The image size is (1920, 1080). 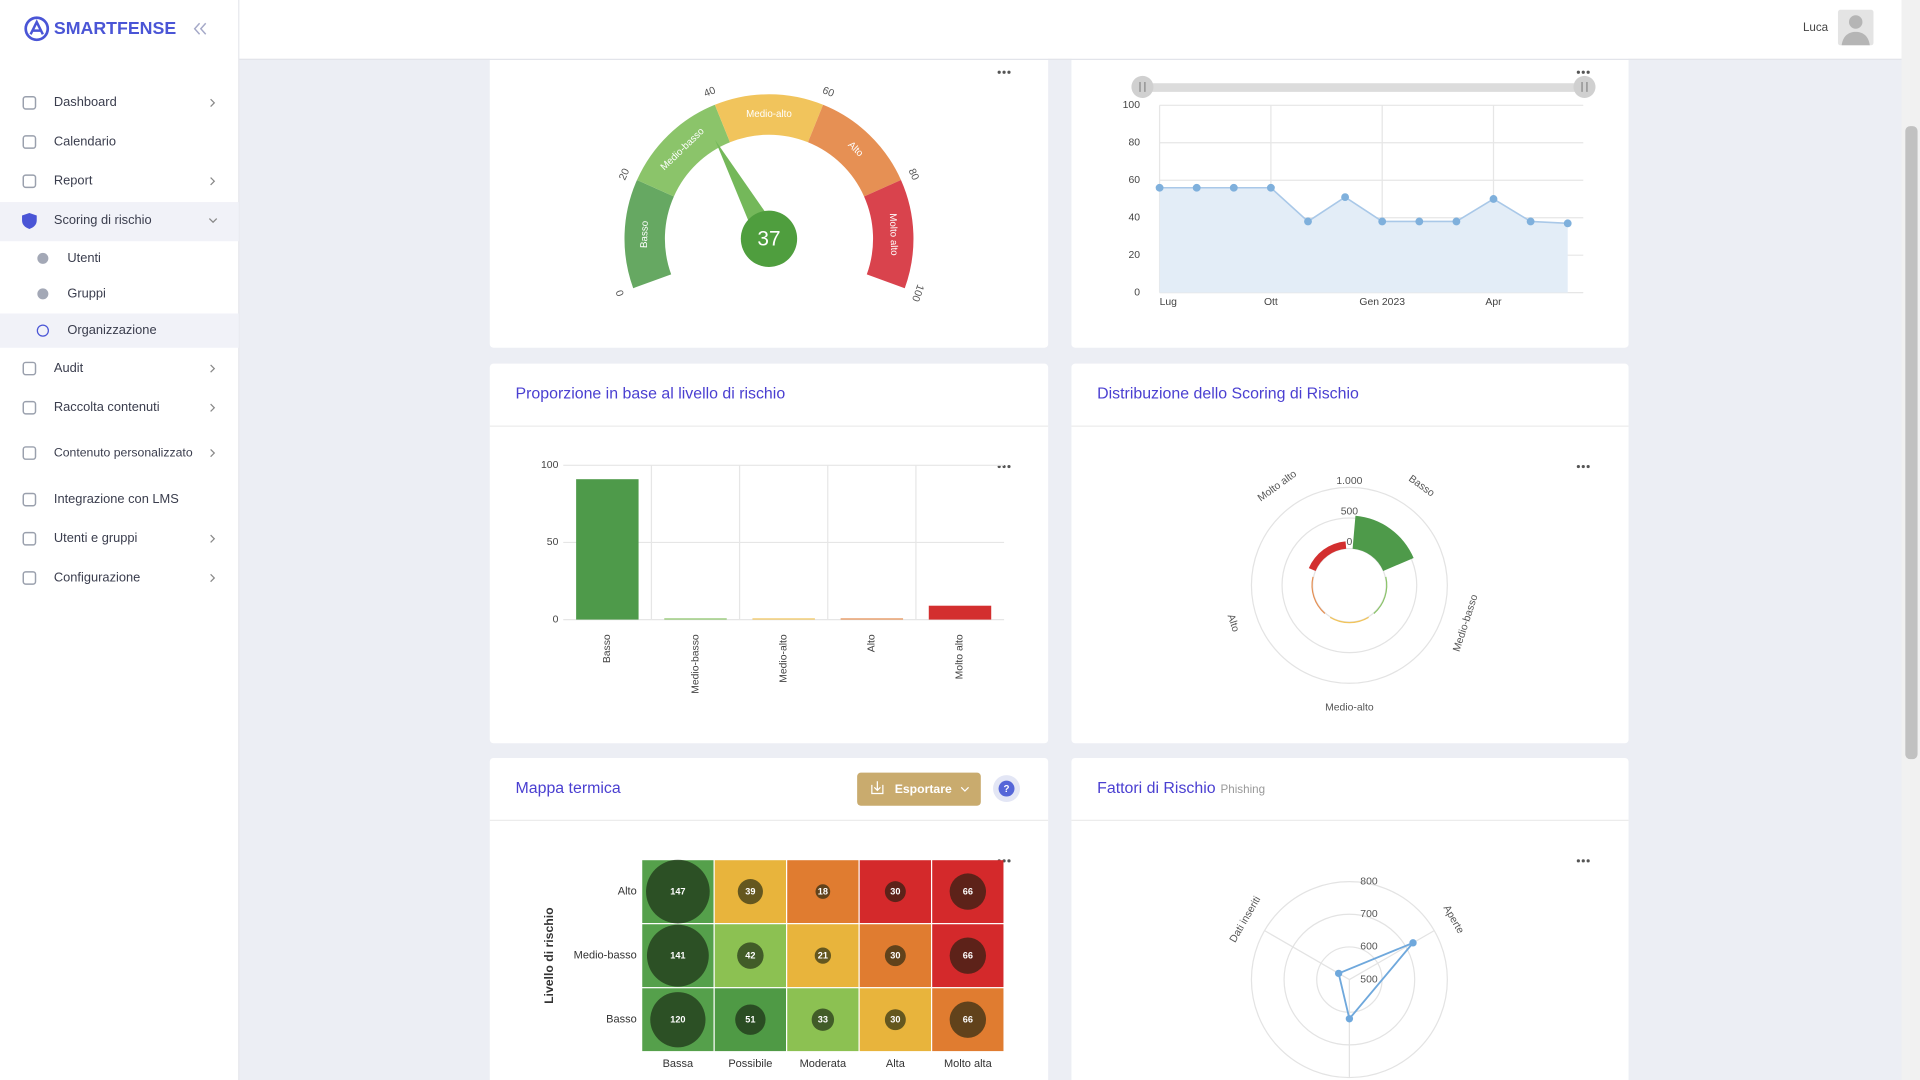 What do you see at coordinates (1855, 27) in the screenshot?
I see `avatar` at bounding box center [1855, 27].